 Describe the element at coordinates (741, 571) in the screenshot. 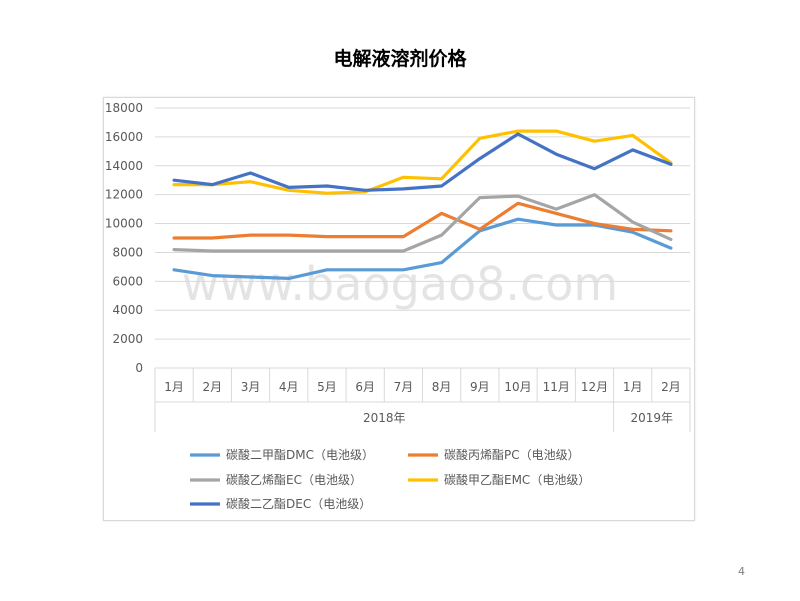

I see `page-number: 4` at that location.